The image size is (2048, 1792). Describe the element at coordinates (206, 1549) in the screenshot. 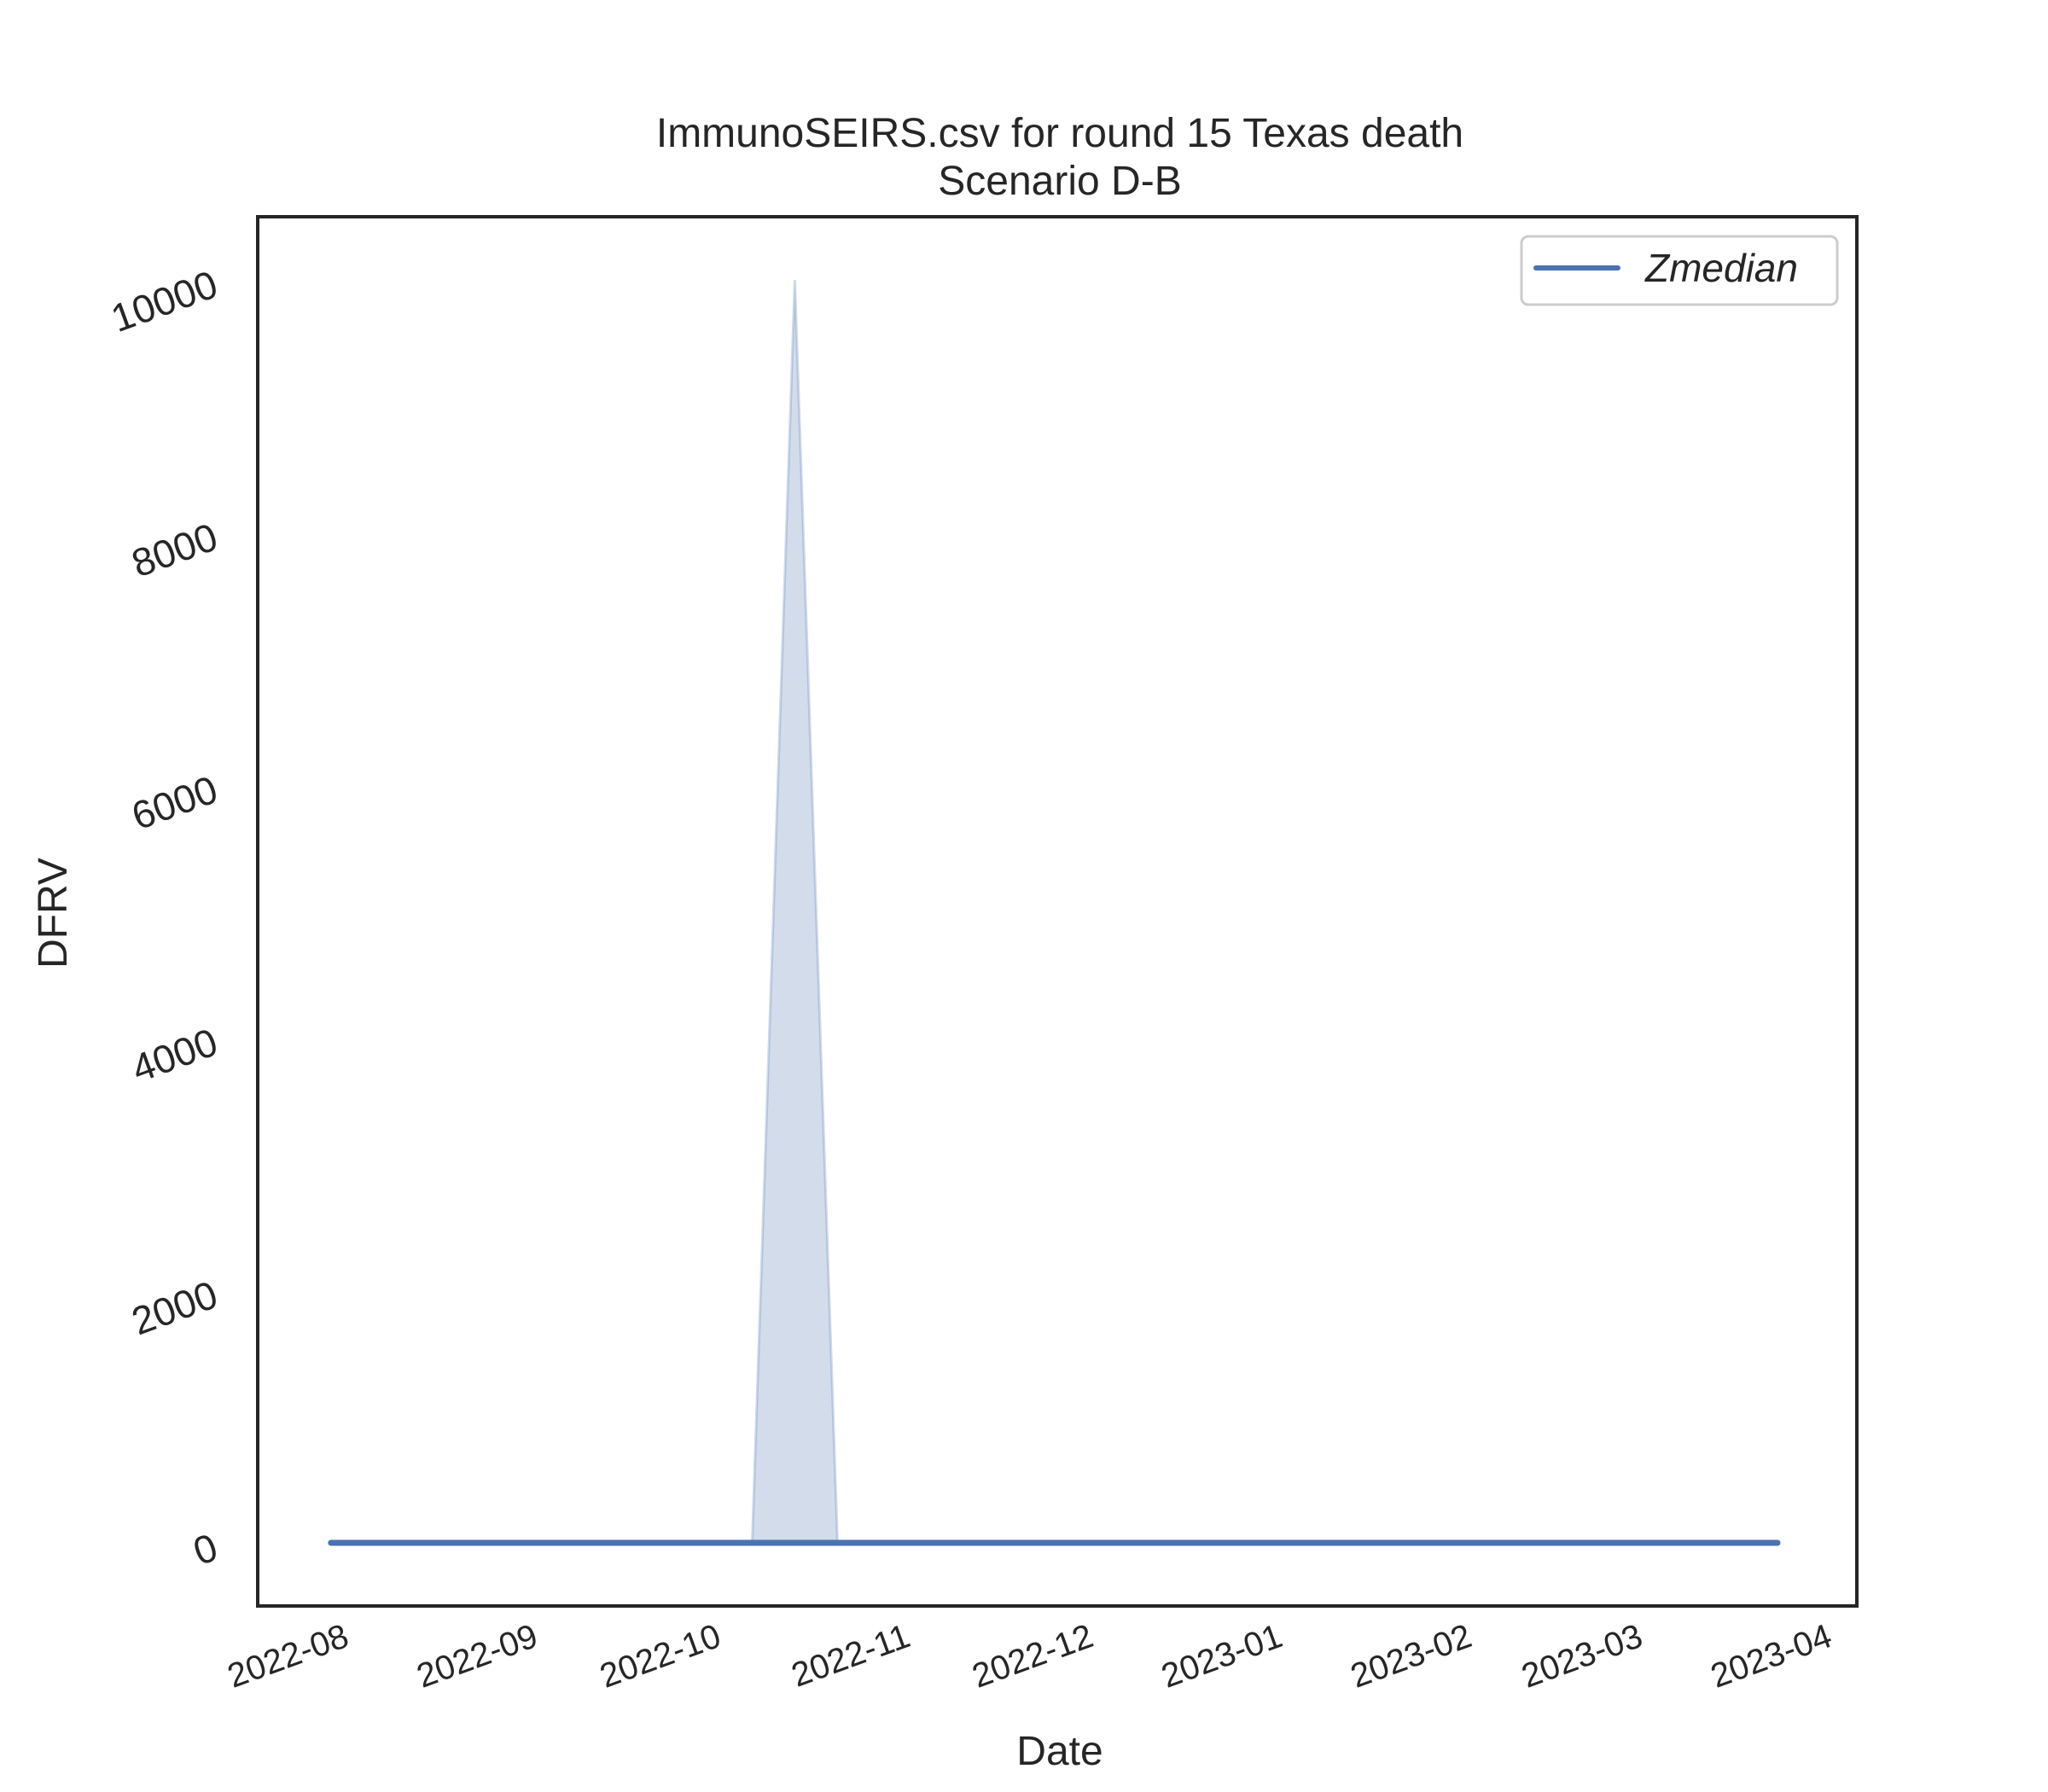

I see `y-tick-label: 0` at that location.